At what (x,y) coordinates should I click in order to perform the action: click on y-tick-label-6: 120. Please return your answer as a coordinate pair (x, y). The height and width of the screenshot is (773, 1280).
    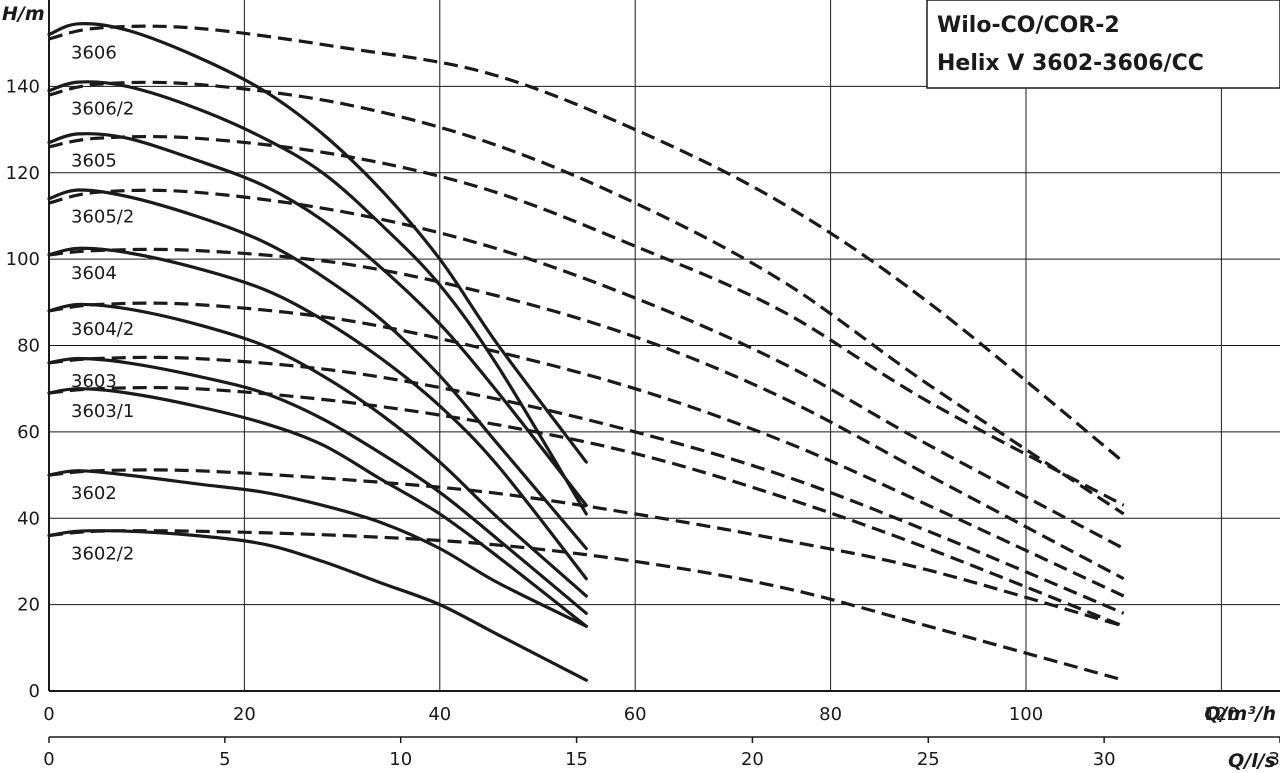
    Looking at the image, I should click on (23, 173).